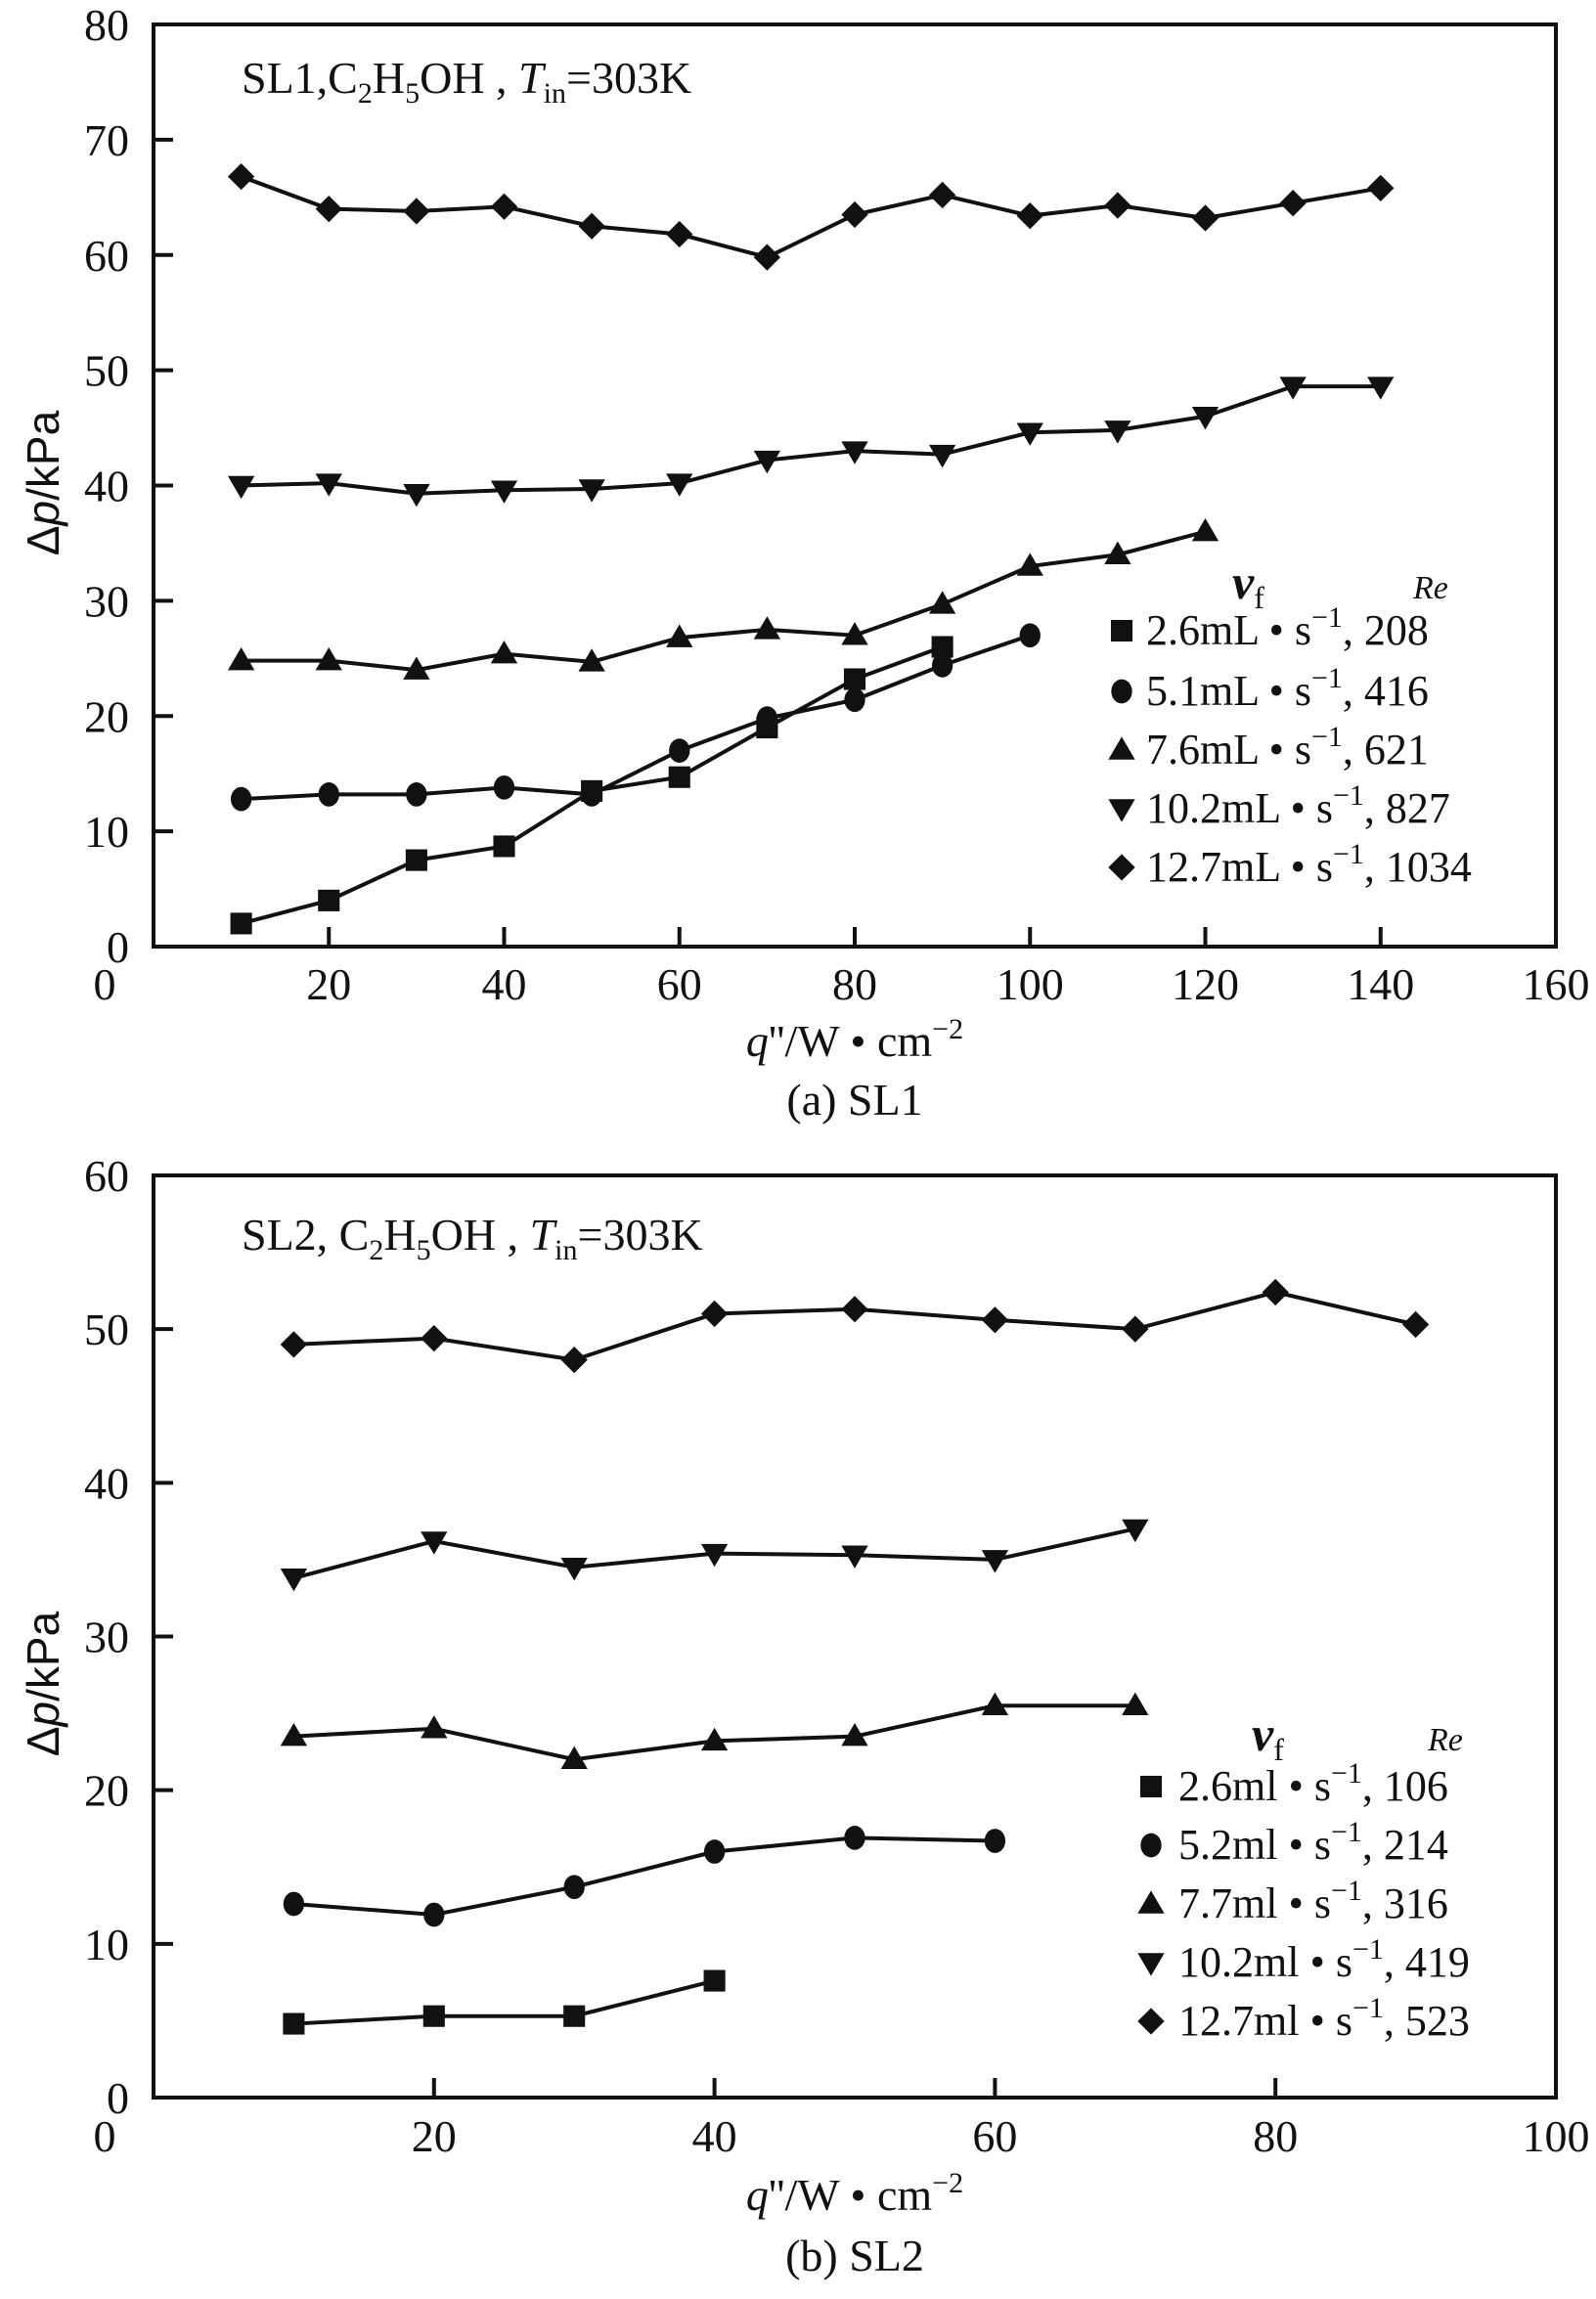  Describe the element at coordinates (994, 2136) in the screenshot. I see `x-tick-label: 60` at that location.